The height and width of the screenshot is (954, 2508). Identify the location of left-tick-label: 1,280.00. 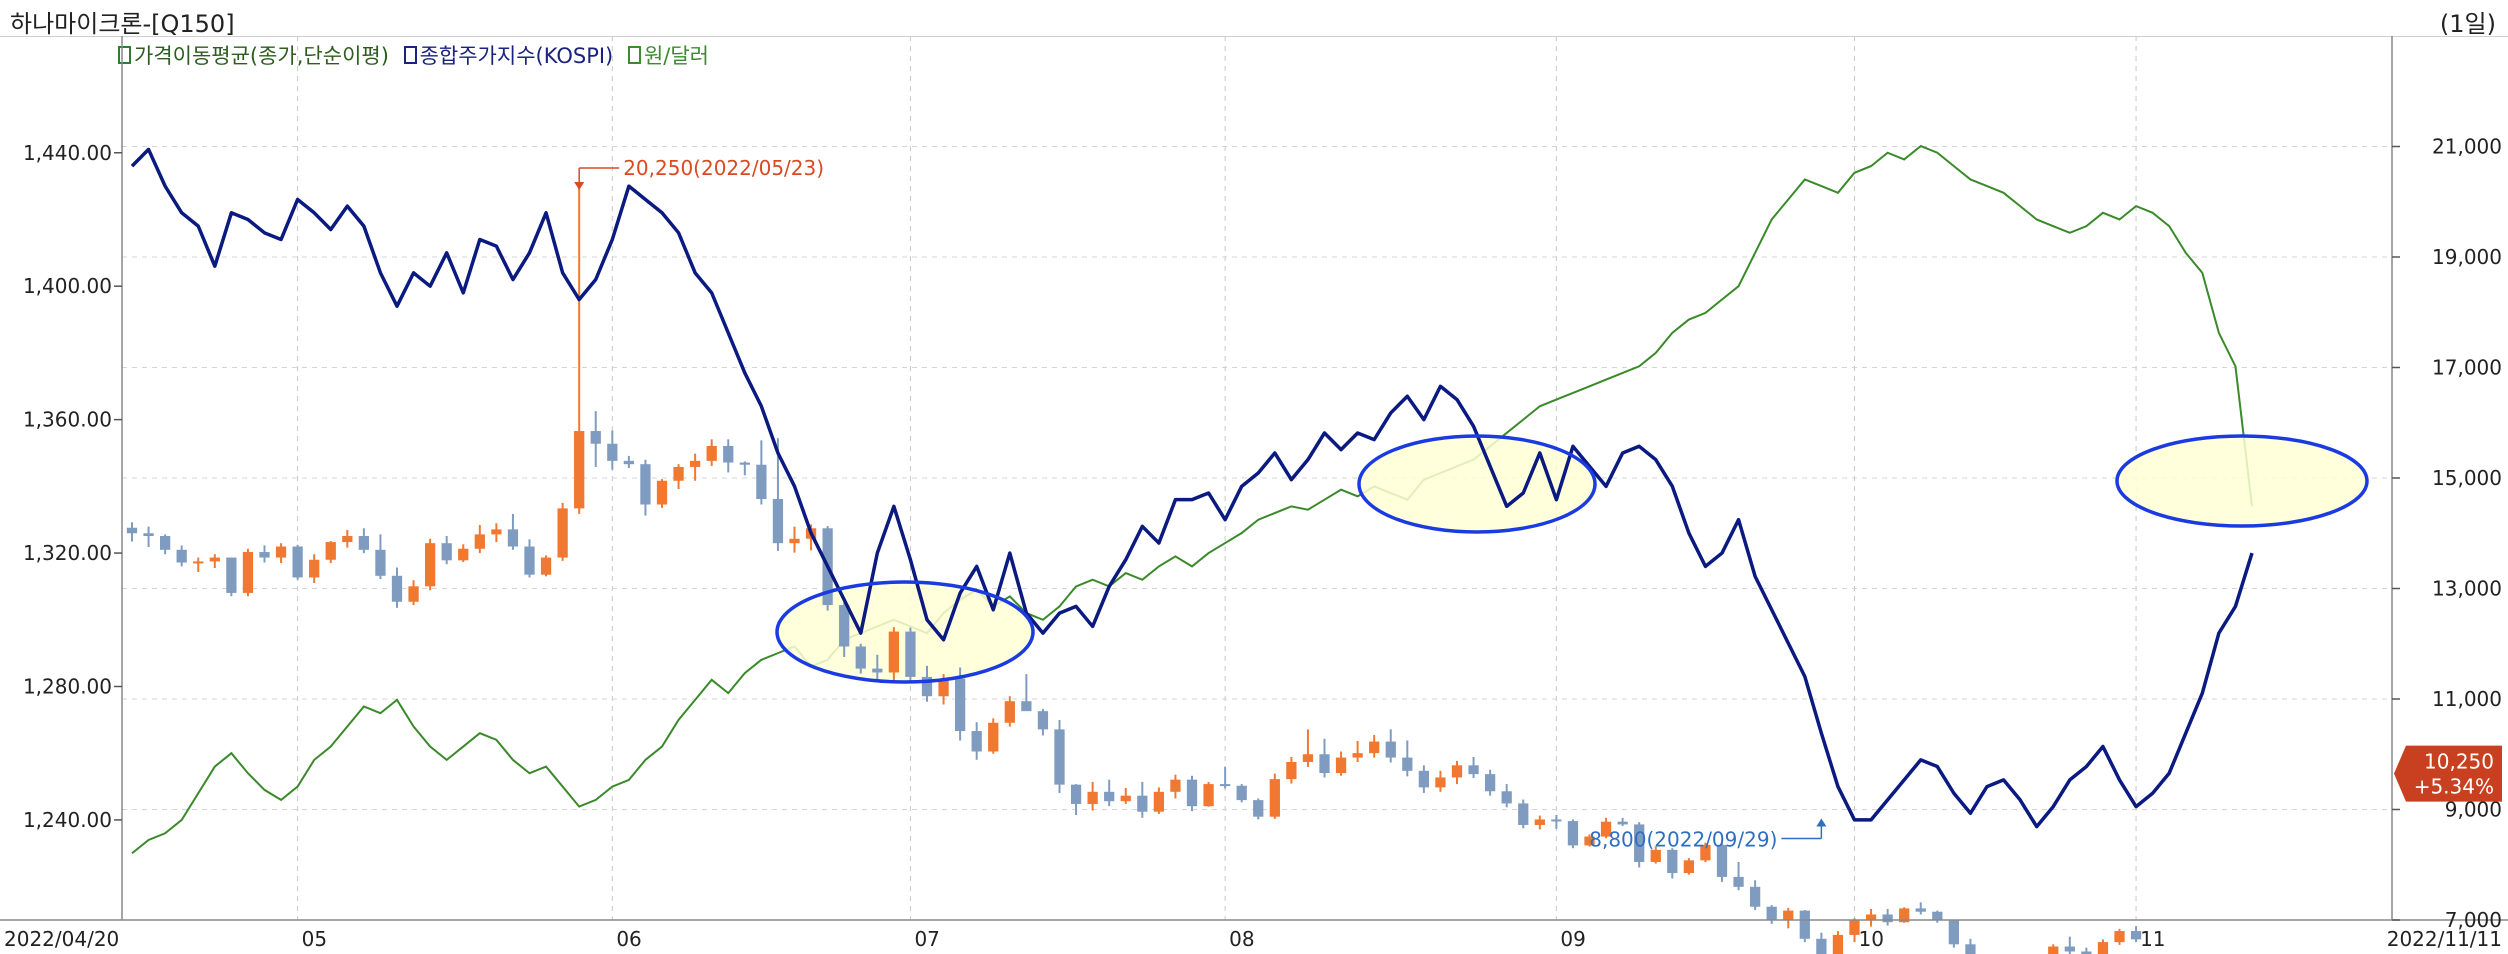
(67, 686).